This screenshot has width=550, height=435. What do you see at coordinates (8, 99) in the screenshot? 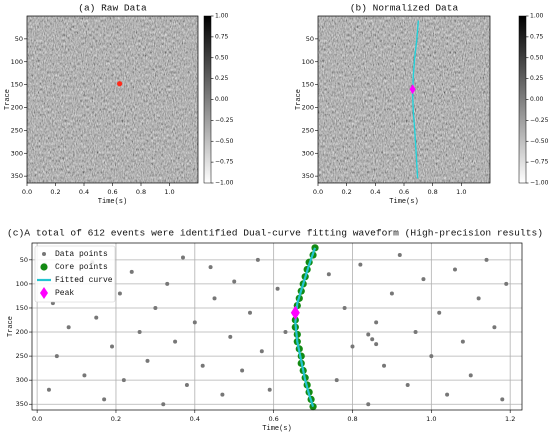
I see `y-axis-label: Trace` at bounding box center [8, 99].